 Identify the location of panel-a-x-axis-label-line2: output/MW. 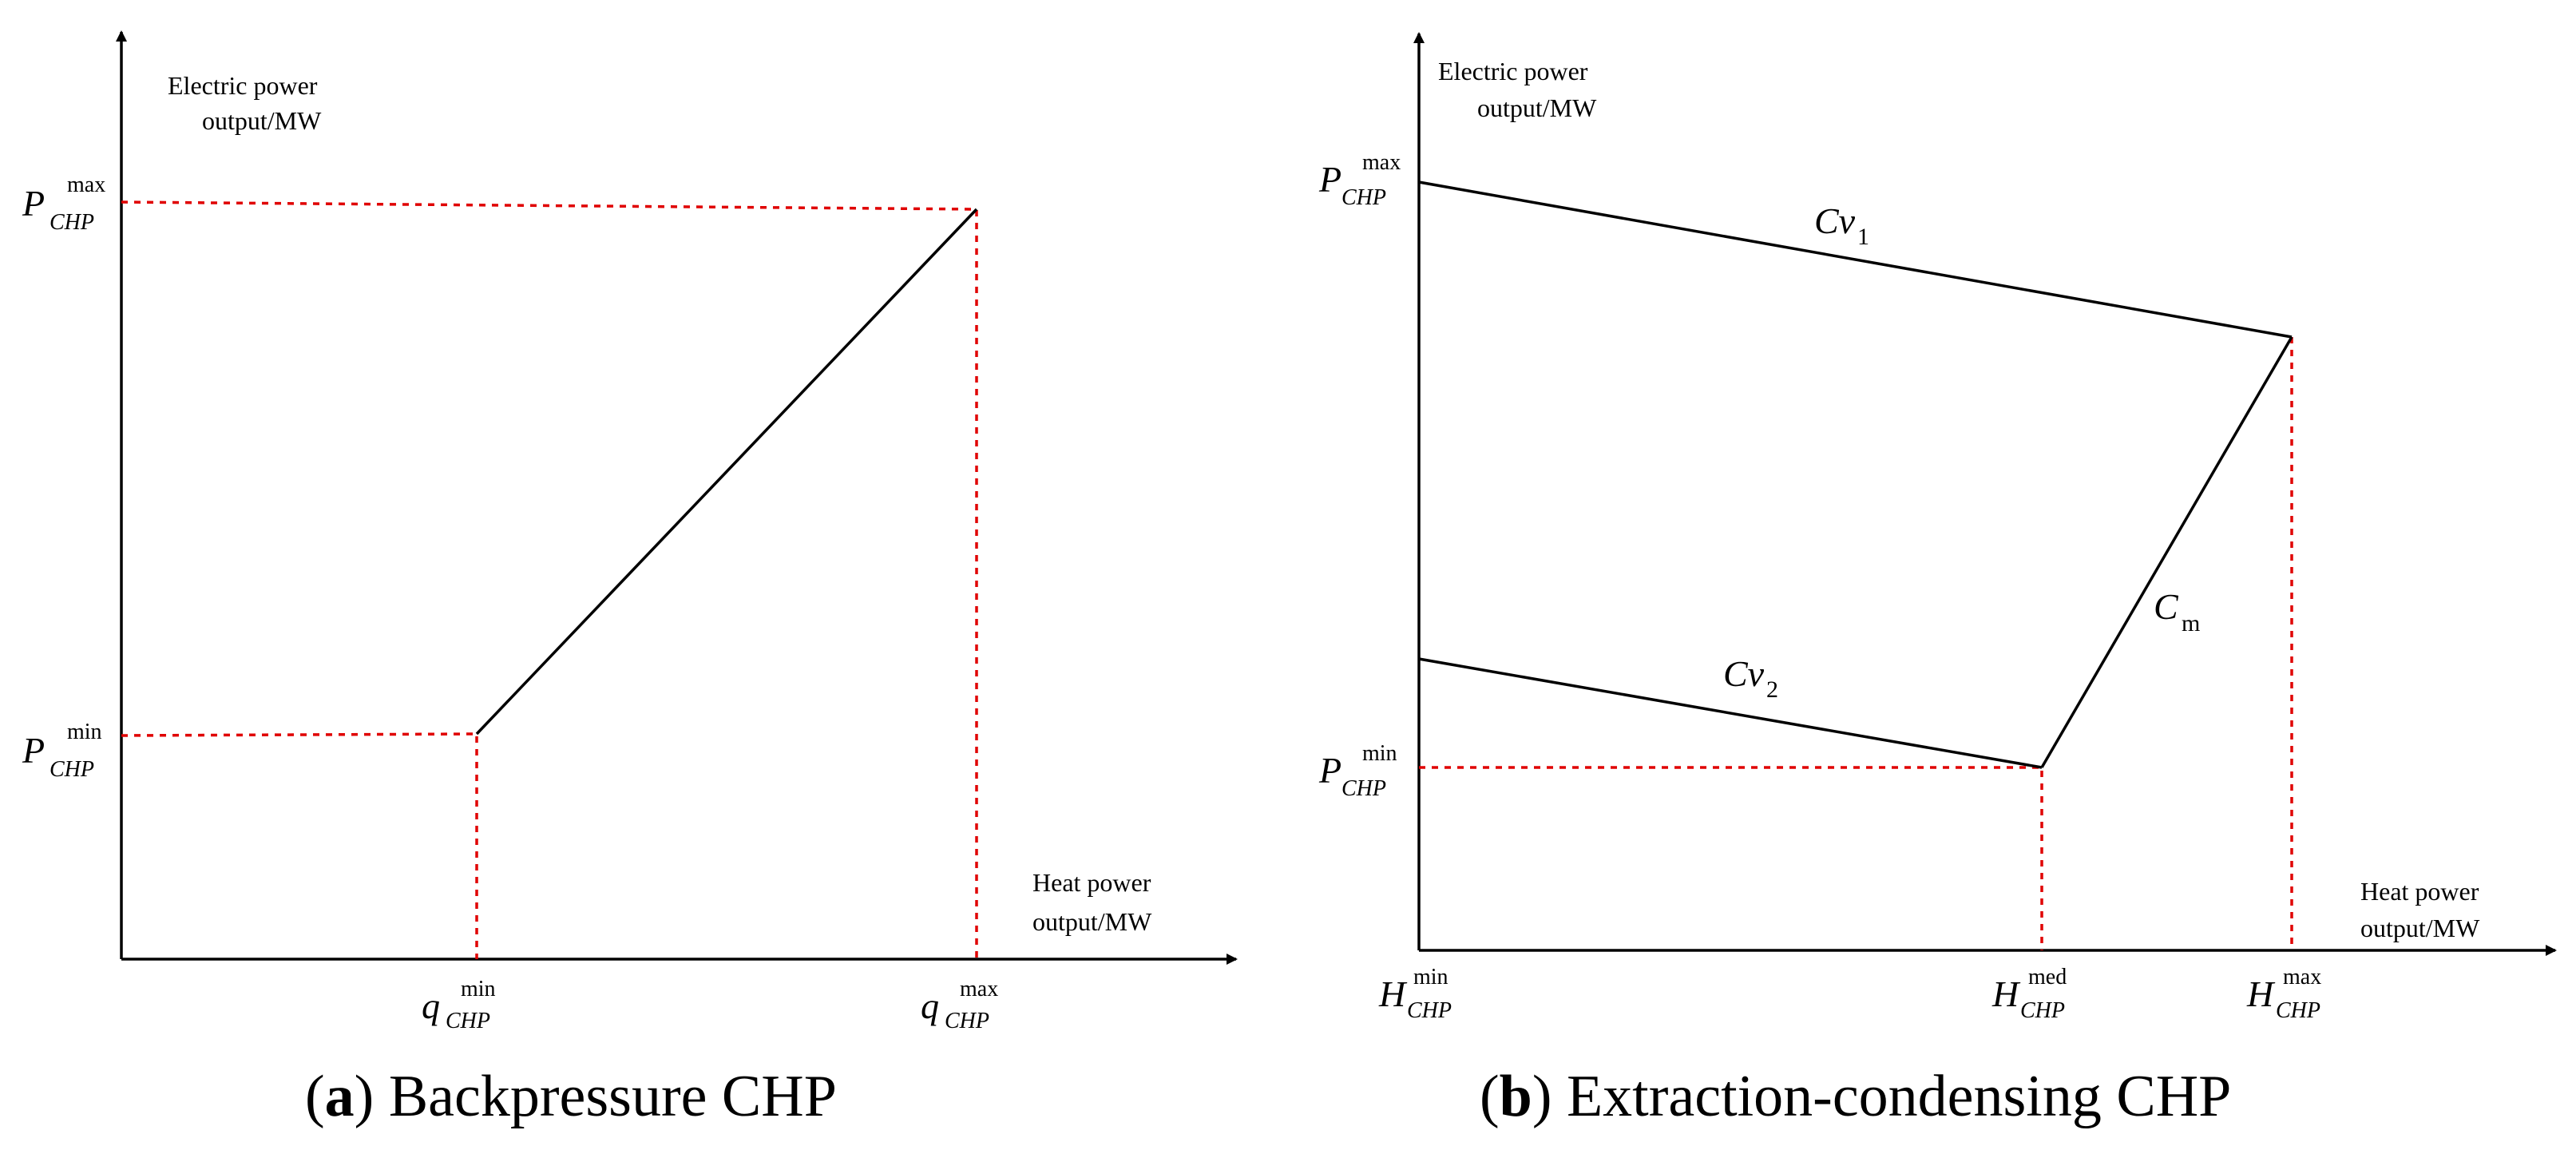
(1092, 922).